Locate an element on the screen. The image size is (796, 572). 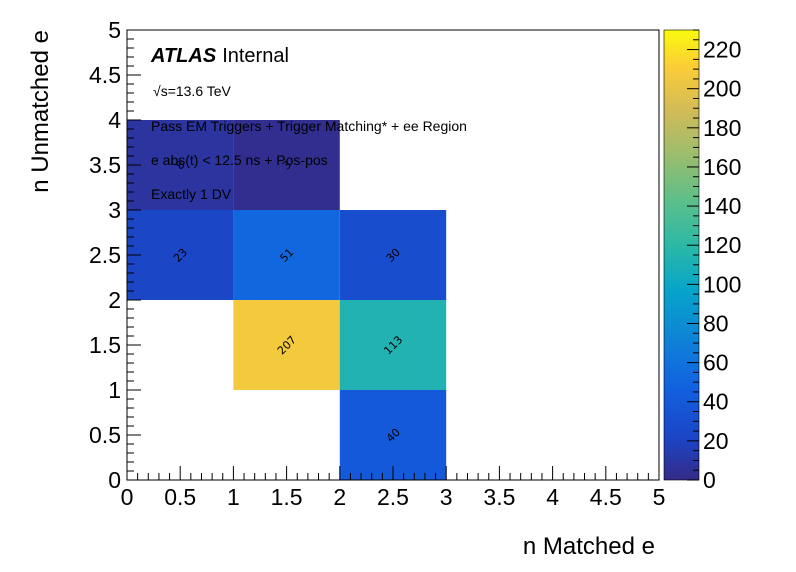
y-tick-label: 3 is located at coordinates (114, 210).